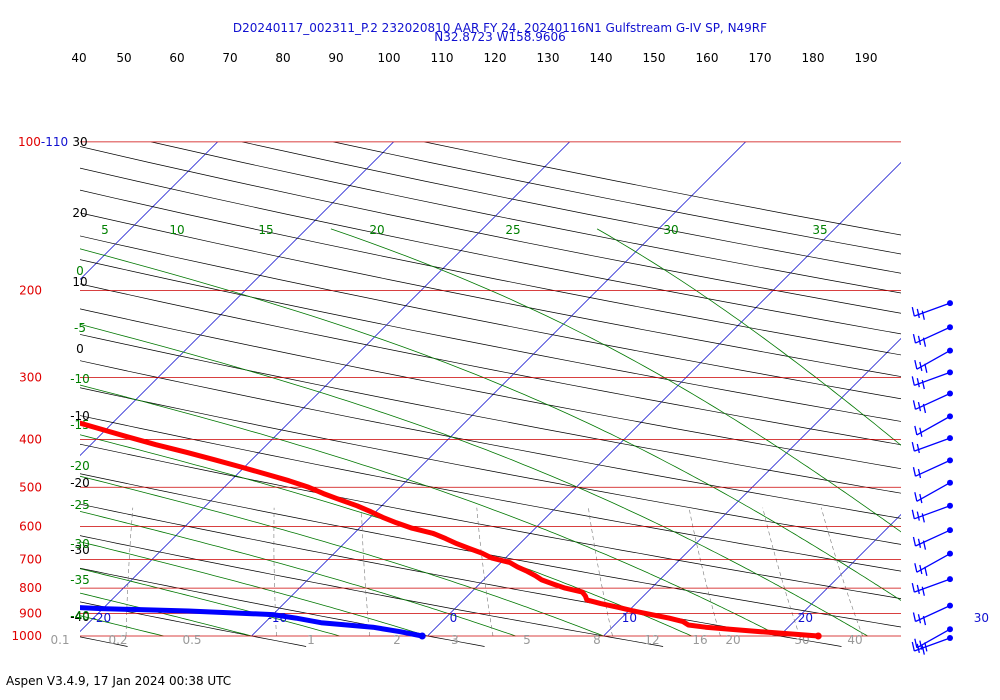 This screenshot has height=700, width=1000. What do you see at coordinates (80, 580) in the screenshot?
I see `moist-adiabat-label: -35` at bounding box center [80, 580].